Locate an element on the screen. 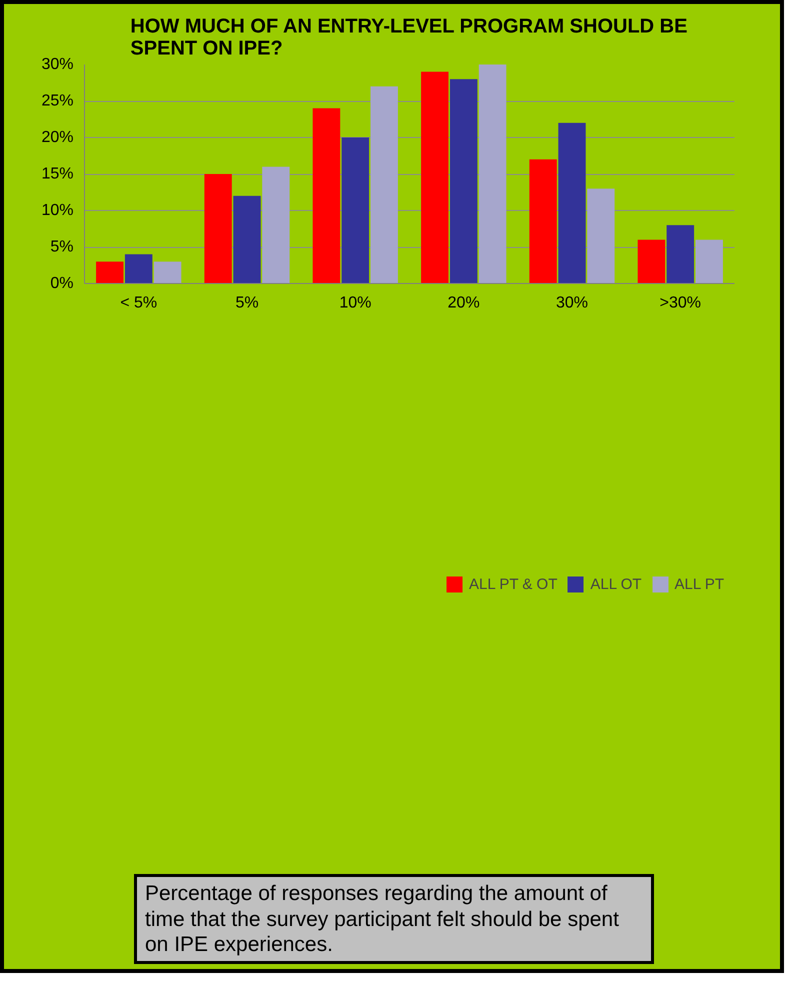 The height and width of the screenshot is (981, 792). y-tick-label: 5% is located at coordinates (62, 247).